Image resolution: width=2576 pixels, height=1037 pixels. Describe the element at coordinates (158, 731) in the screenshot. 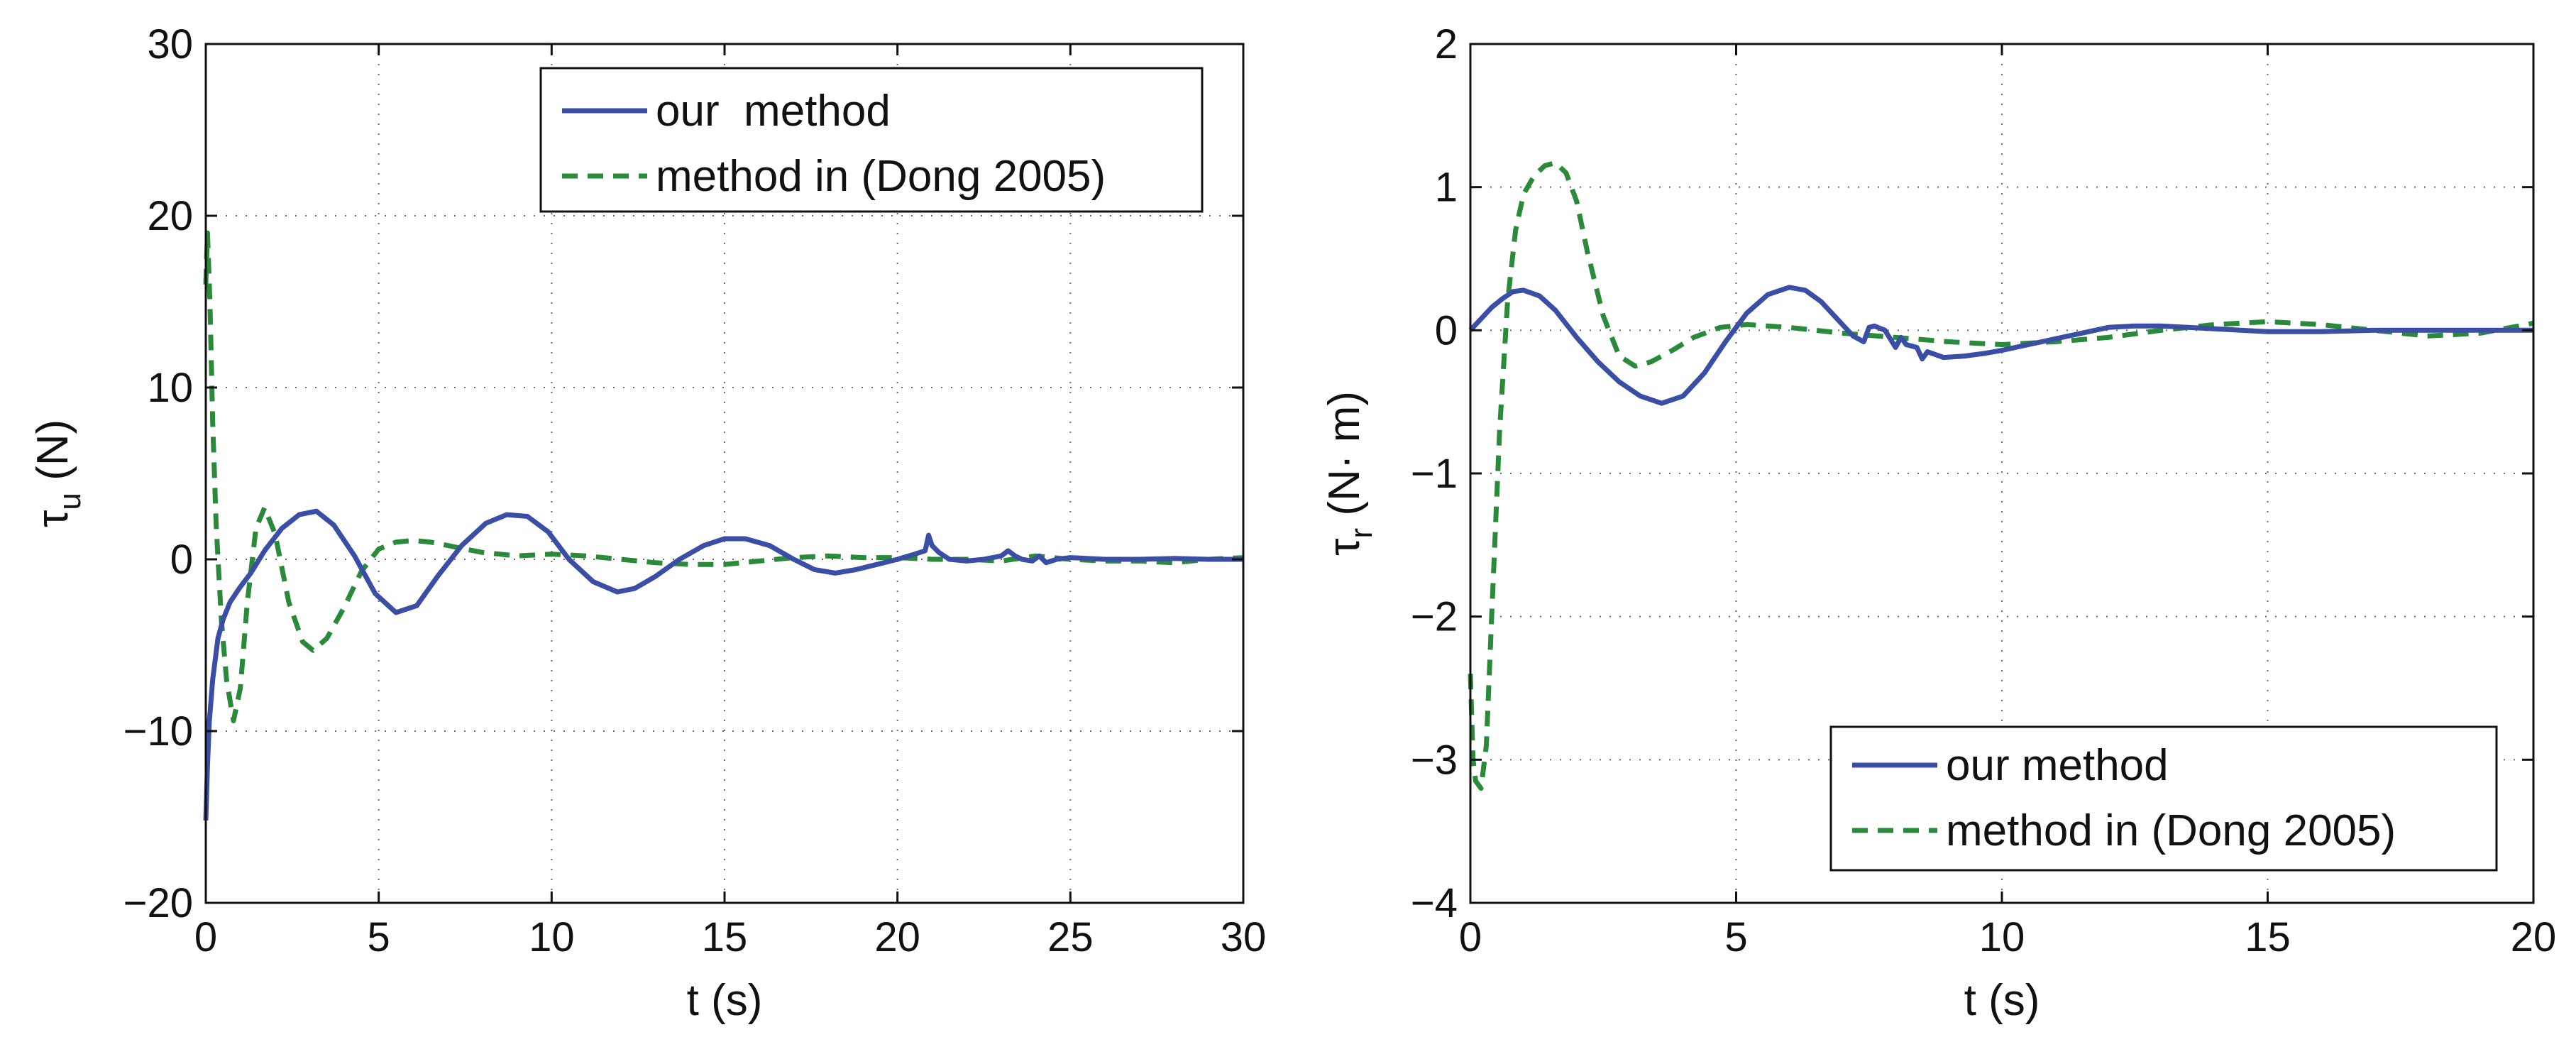

I see `y-tick-label: −10` at that location.